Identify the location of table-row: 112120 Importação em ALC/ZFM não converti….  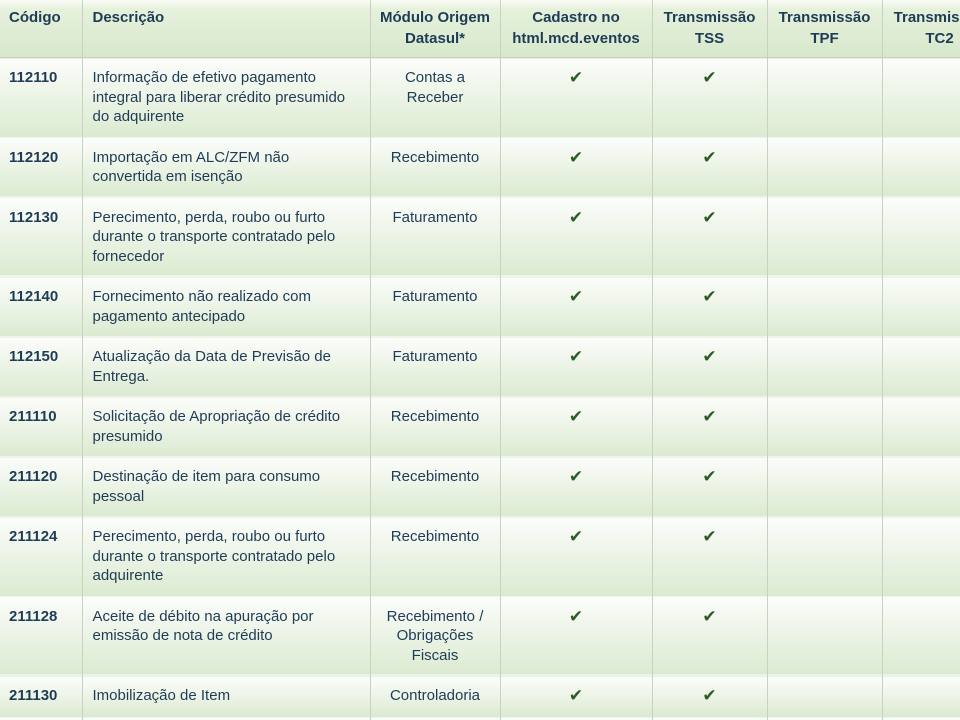
(480, 166).